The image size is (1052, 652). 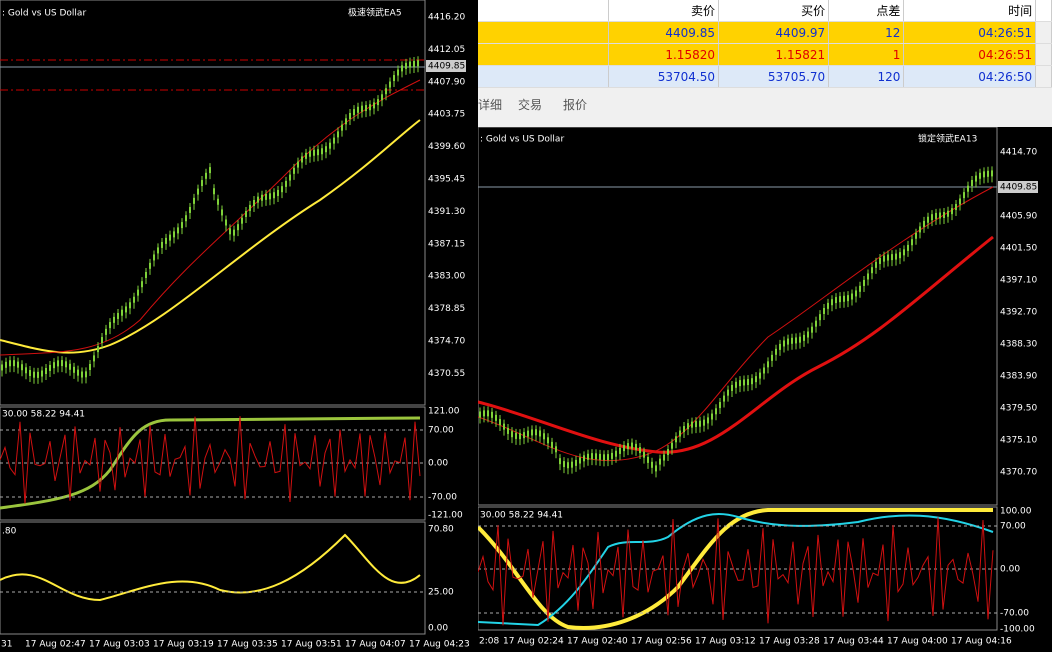 What do you see at coordinates (9, 532) in the screenshot?
I see `indicator-label: .80` at bounding box center [9, 532].